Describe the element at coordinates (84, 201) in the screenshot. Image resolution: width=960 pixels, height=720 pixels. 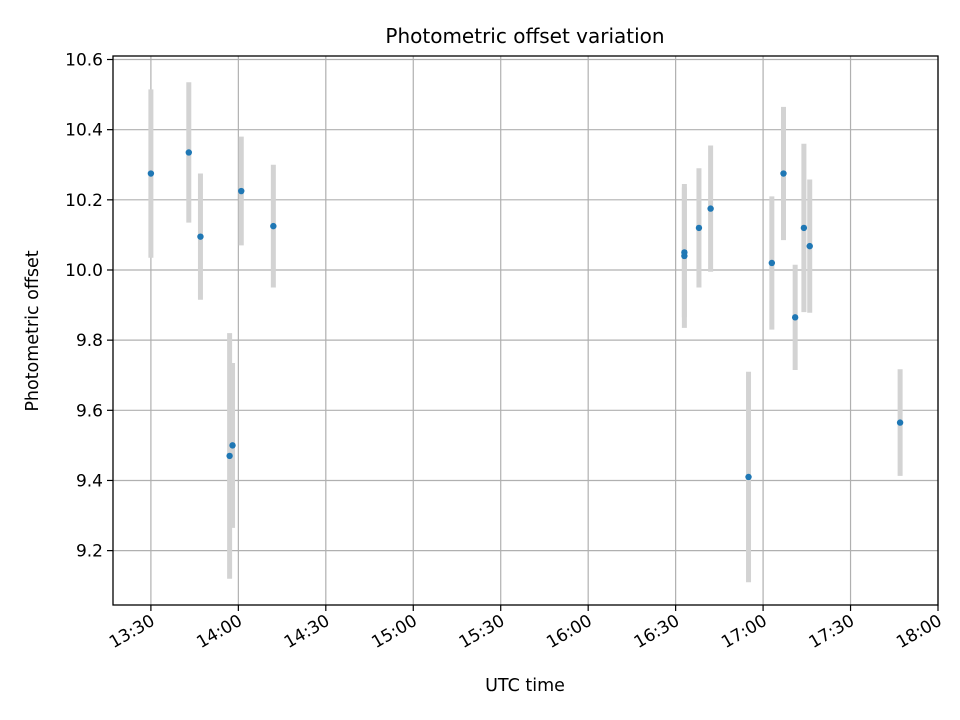
I see `y-tick-label: 10.2` at that location.